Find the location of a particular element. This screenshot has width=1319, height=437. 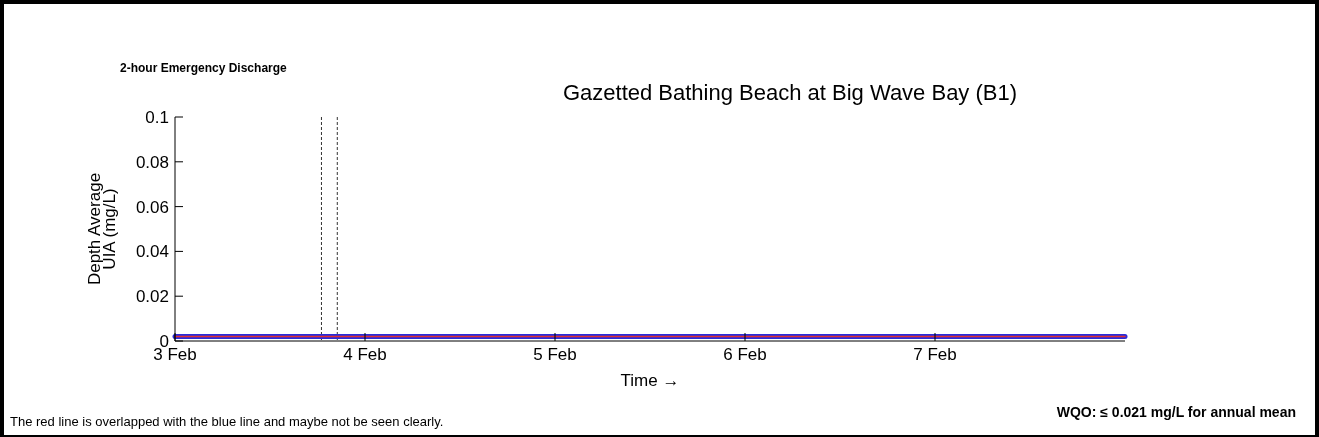

y-tick-label: 0.1 is located at coordinates (157, 117).